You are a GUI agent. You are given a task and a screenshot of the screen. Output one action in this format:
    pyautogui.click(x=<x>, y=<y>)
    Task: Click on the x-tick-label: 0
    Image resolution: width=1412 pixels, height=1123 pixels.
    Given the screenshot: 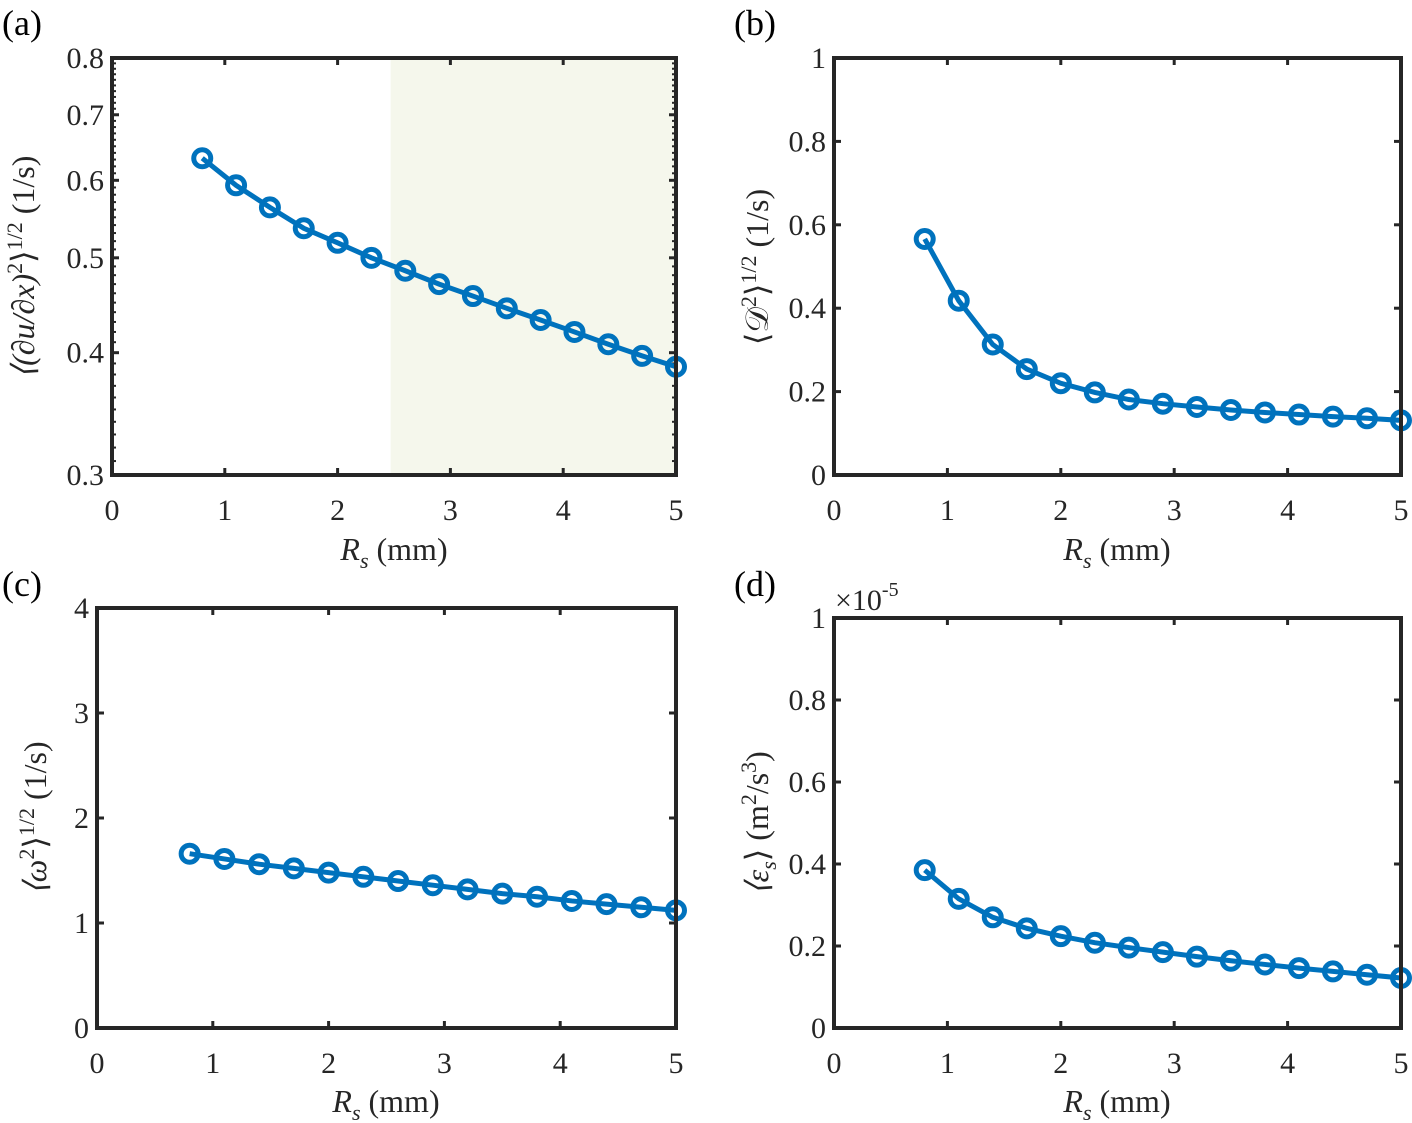 What is the action you would take?
    pyautogui.click(x=834, y=1063)
    